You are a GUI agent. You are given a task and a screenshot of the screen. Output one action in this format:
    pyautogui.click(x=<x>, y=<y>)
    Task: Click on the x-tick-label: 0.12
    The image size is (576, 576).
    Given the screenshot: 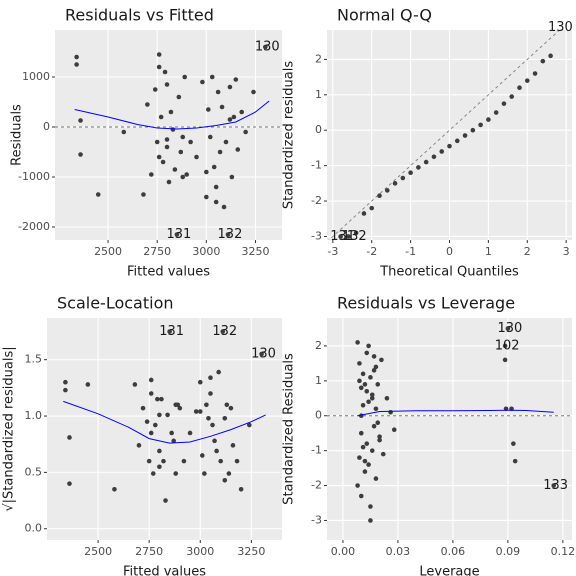 What is the action you would take?
    pyautogui.click(x=563, y=551)
    